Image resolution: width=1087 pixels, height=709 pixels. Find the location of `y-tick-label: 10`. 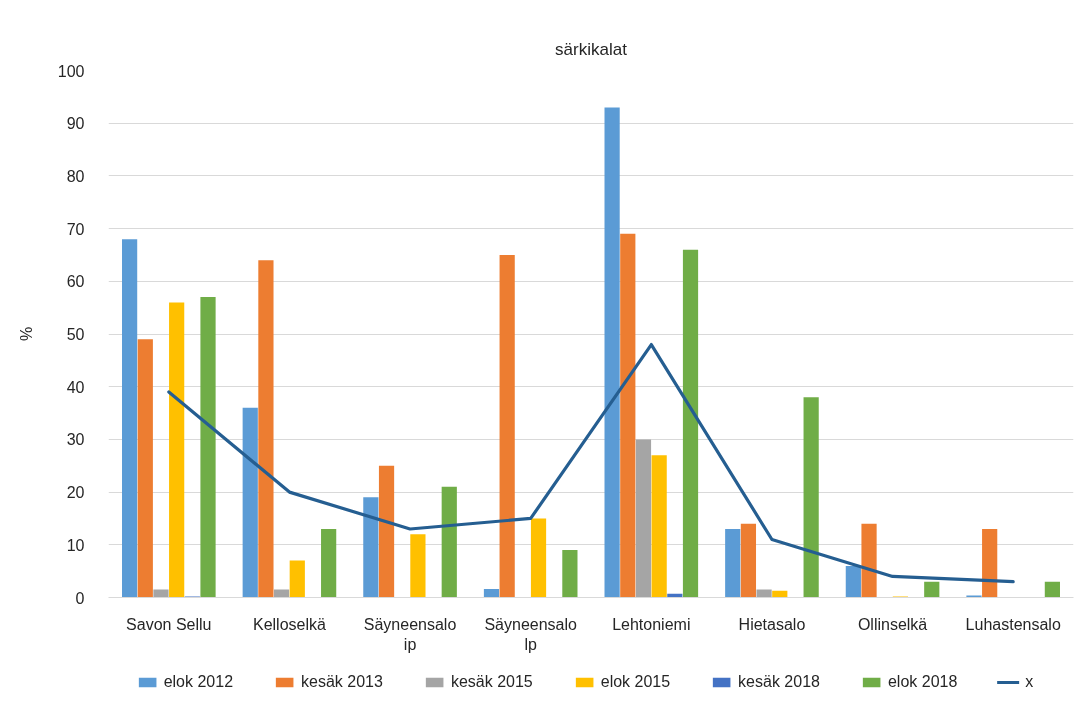

y-tick-label: 10 is located at coordinates (75, 545).